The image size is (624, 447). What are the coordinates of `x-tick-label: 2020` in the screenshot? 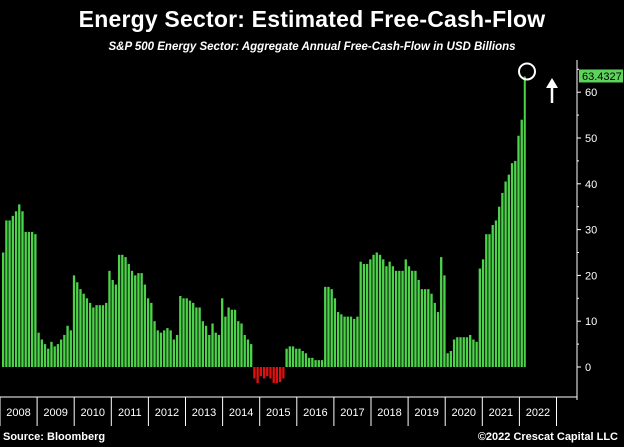 It's located at (464, 413).